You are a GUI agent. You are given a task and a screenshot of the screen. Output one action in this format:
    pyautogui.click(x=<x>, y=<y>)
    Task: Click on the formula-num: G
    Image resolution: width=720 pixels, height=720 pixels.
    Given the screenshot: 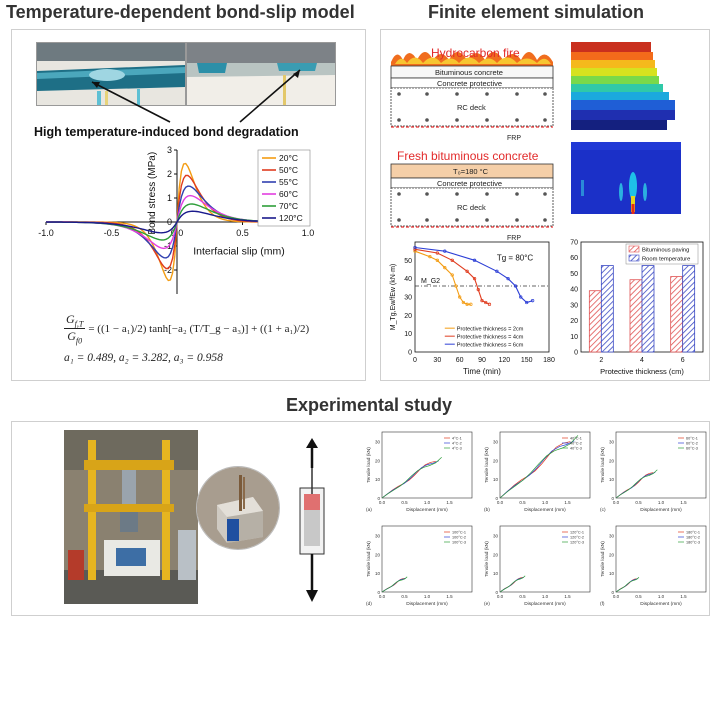 What is the action you would take?
    pyautogui.click(x=70, y=319)
    